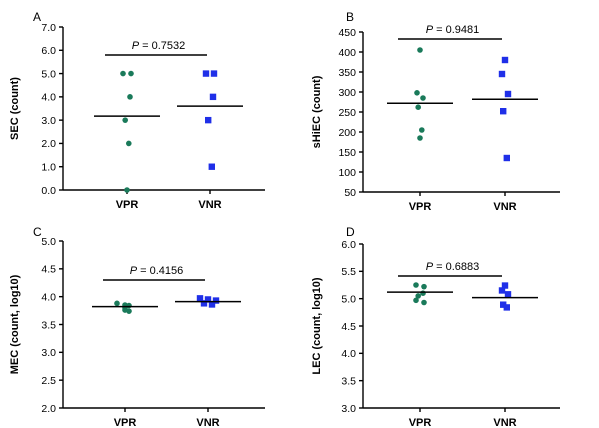 This screenshot has width=599, height=428. I want to click on y-tick-label: 450, so click(347, 33).